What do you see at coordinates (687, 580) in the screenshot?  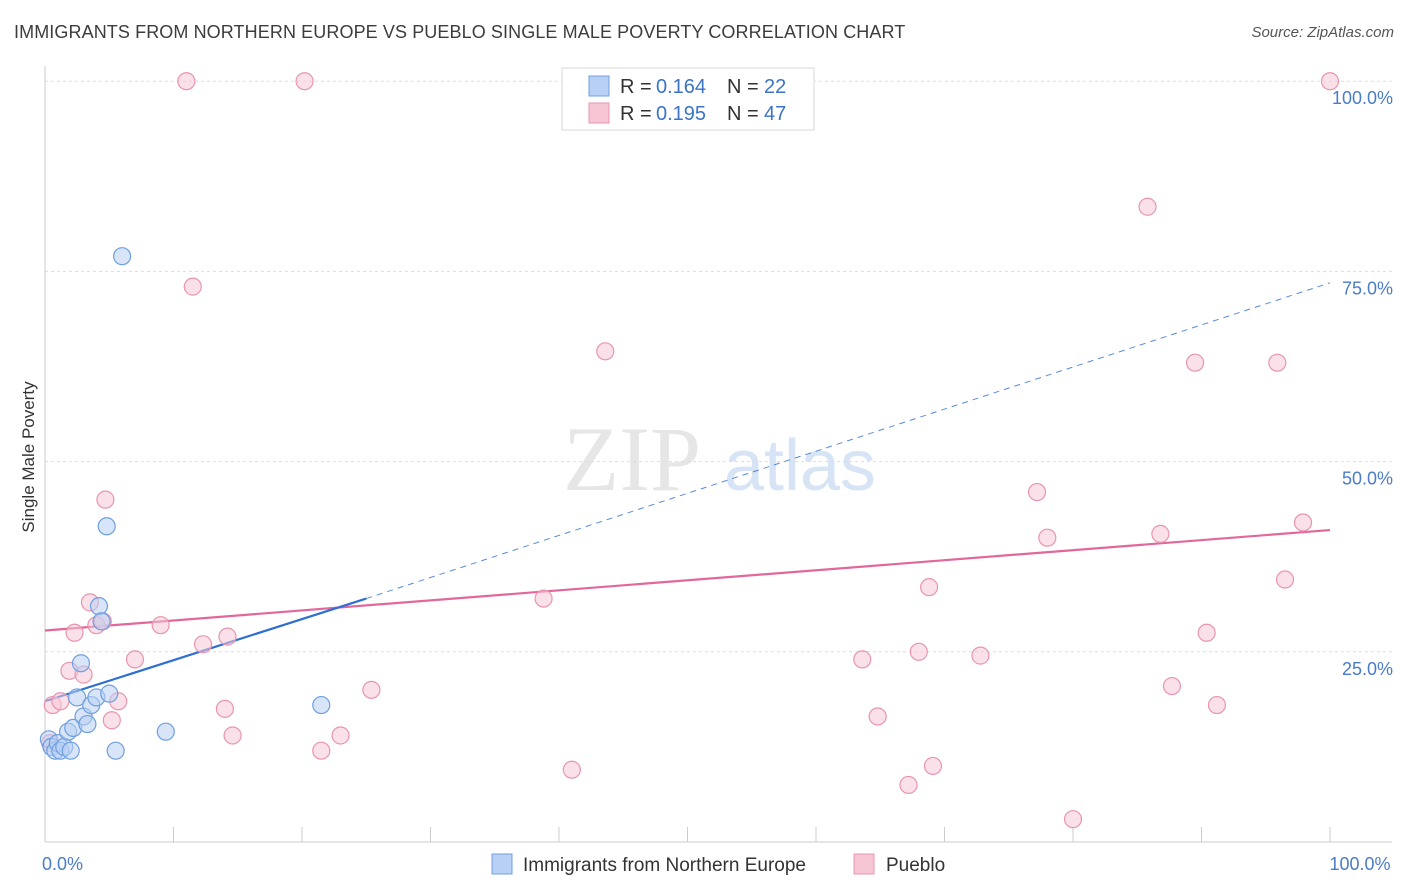 I see `trend-line-pueblo` at bounding box center [687, 580].